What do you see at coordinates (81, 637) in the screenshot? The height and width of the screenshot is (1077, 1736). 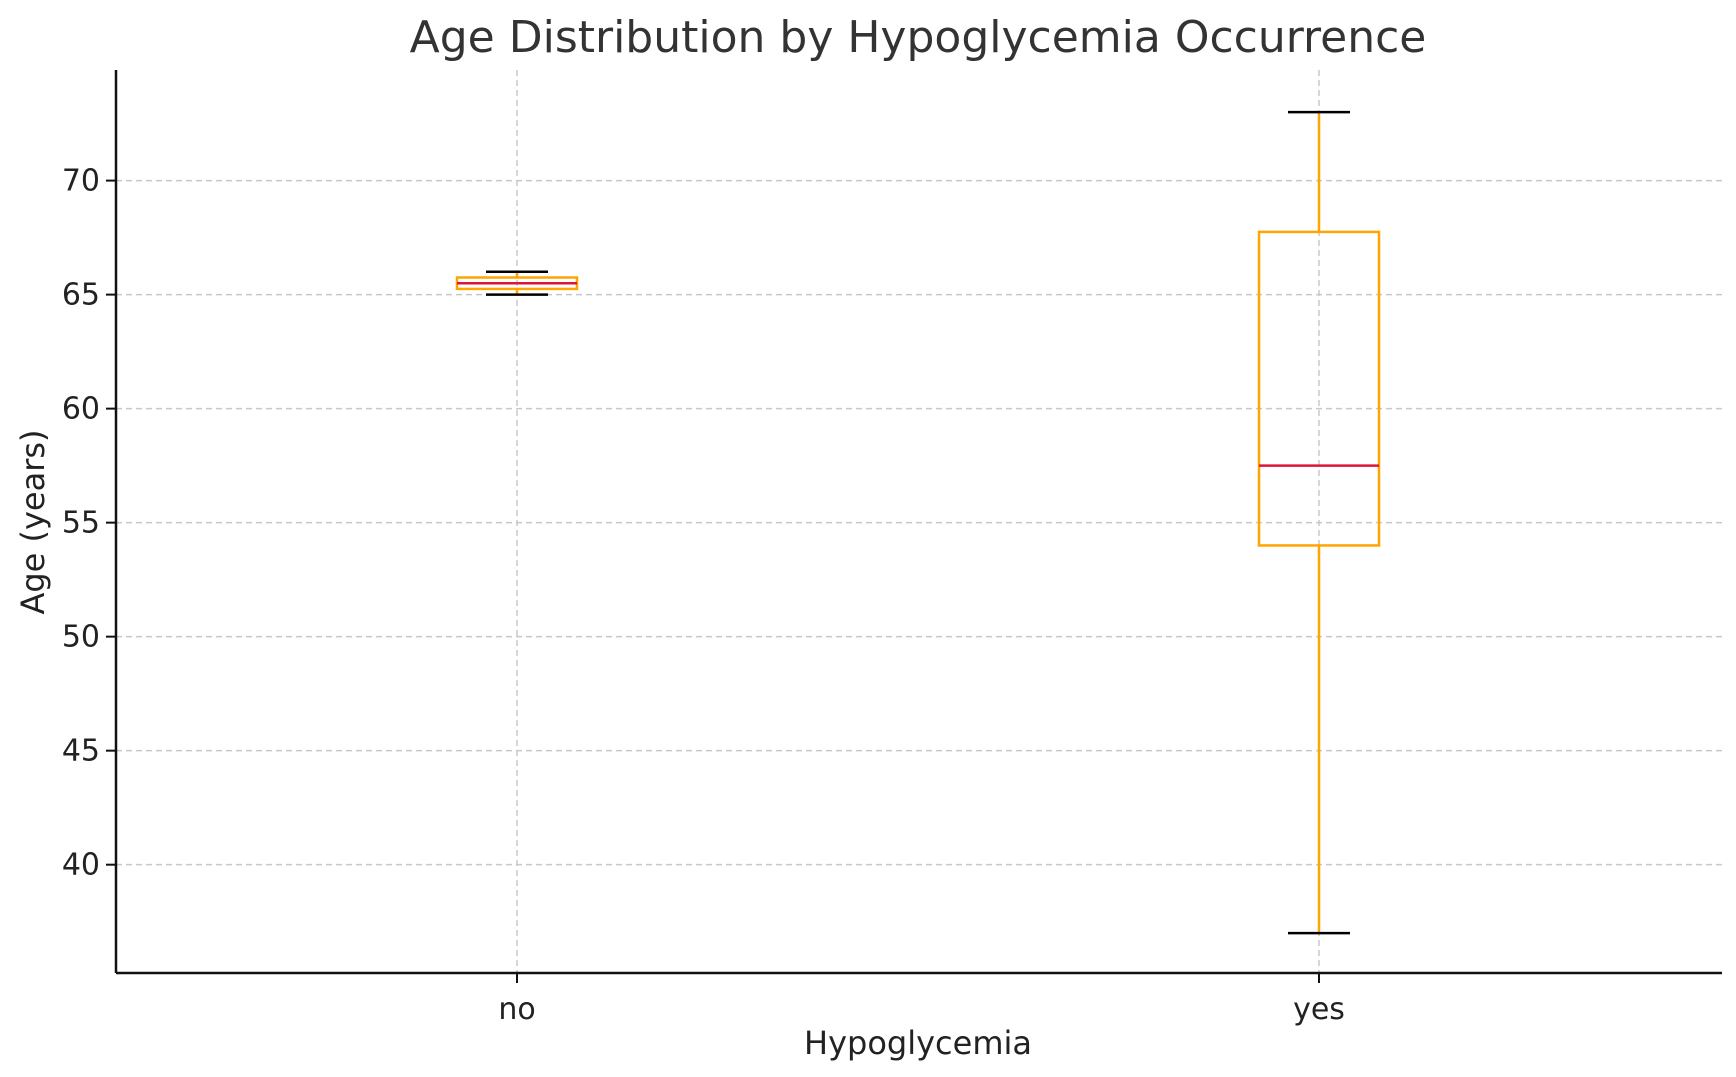 I see `y-tick-label: 50` at bounding box center [81, 637].